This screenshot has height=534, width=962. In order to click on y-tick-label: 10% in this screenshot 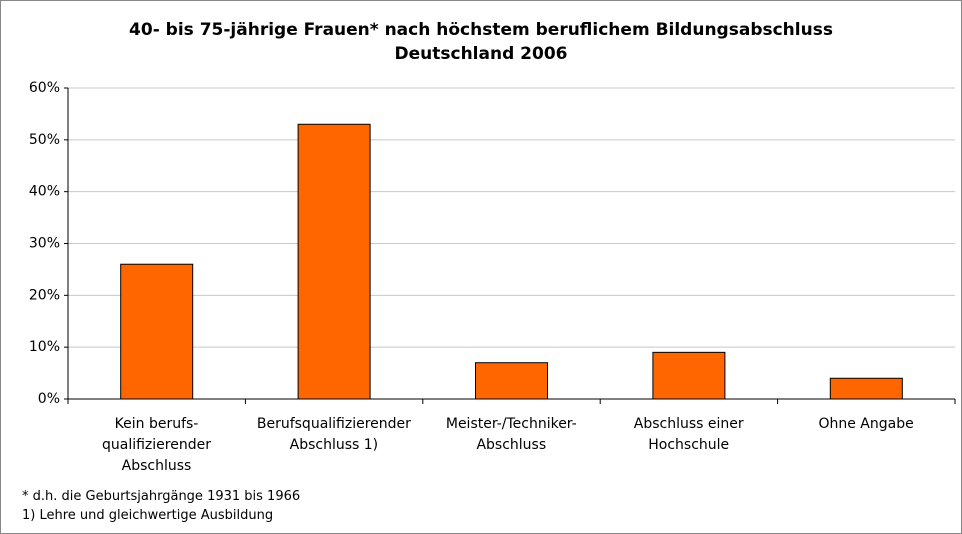, I will do `click(44, 347)`.